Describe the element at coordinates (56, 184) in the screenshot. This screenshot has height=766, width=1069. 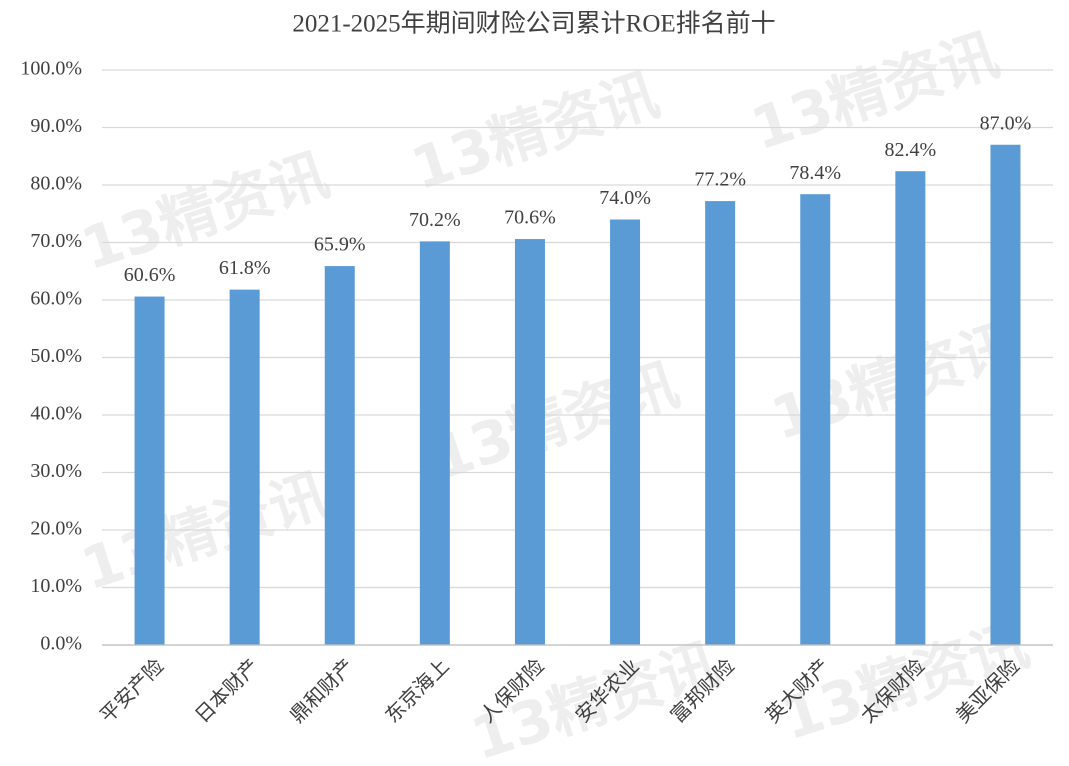
I see `y-tick-label: 80.0%` at that location.